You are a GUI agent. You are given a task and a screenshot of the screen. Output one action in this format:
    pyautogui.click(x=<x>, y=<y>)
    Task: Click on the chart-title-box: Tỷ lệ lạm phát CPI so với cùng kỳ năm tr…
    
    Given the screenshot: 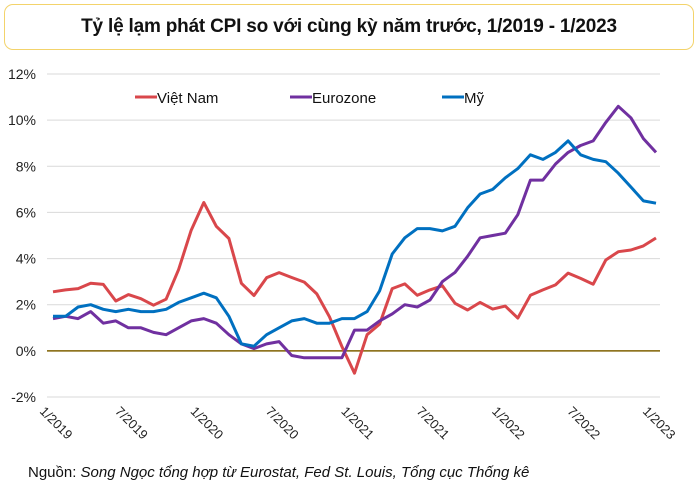 What is the action you would take?
    pyautogui.click(x=349, y=27)
    